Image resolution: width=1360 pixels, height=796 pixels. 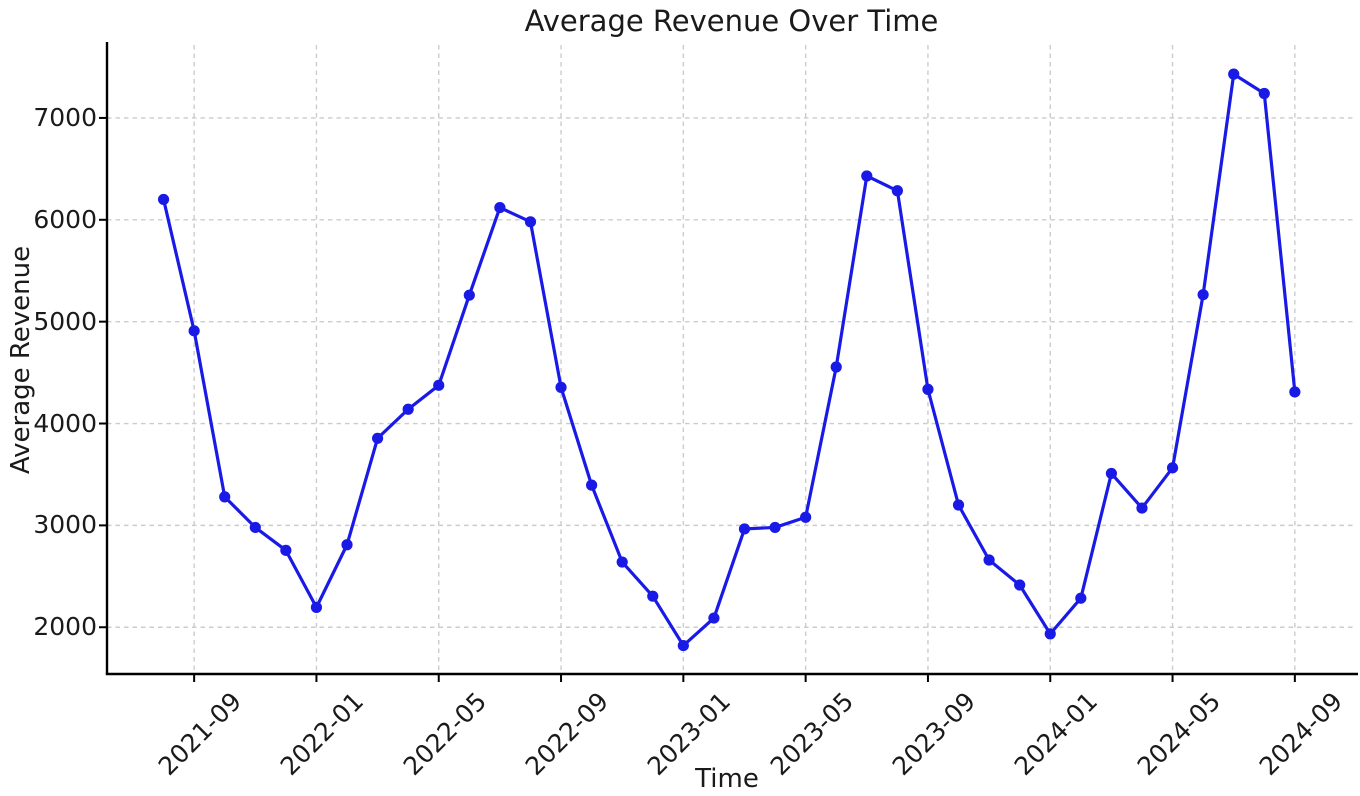 What do you see at coordinates (727, 779) in the screenshot?
I see `x-axis-label: Time` at bounding box center [727, 779].